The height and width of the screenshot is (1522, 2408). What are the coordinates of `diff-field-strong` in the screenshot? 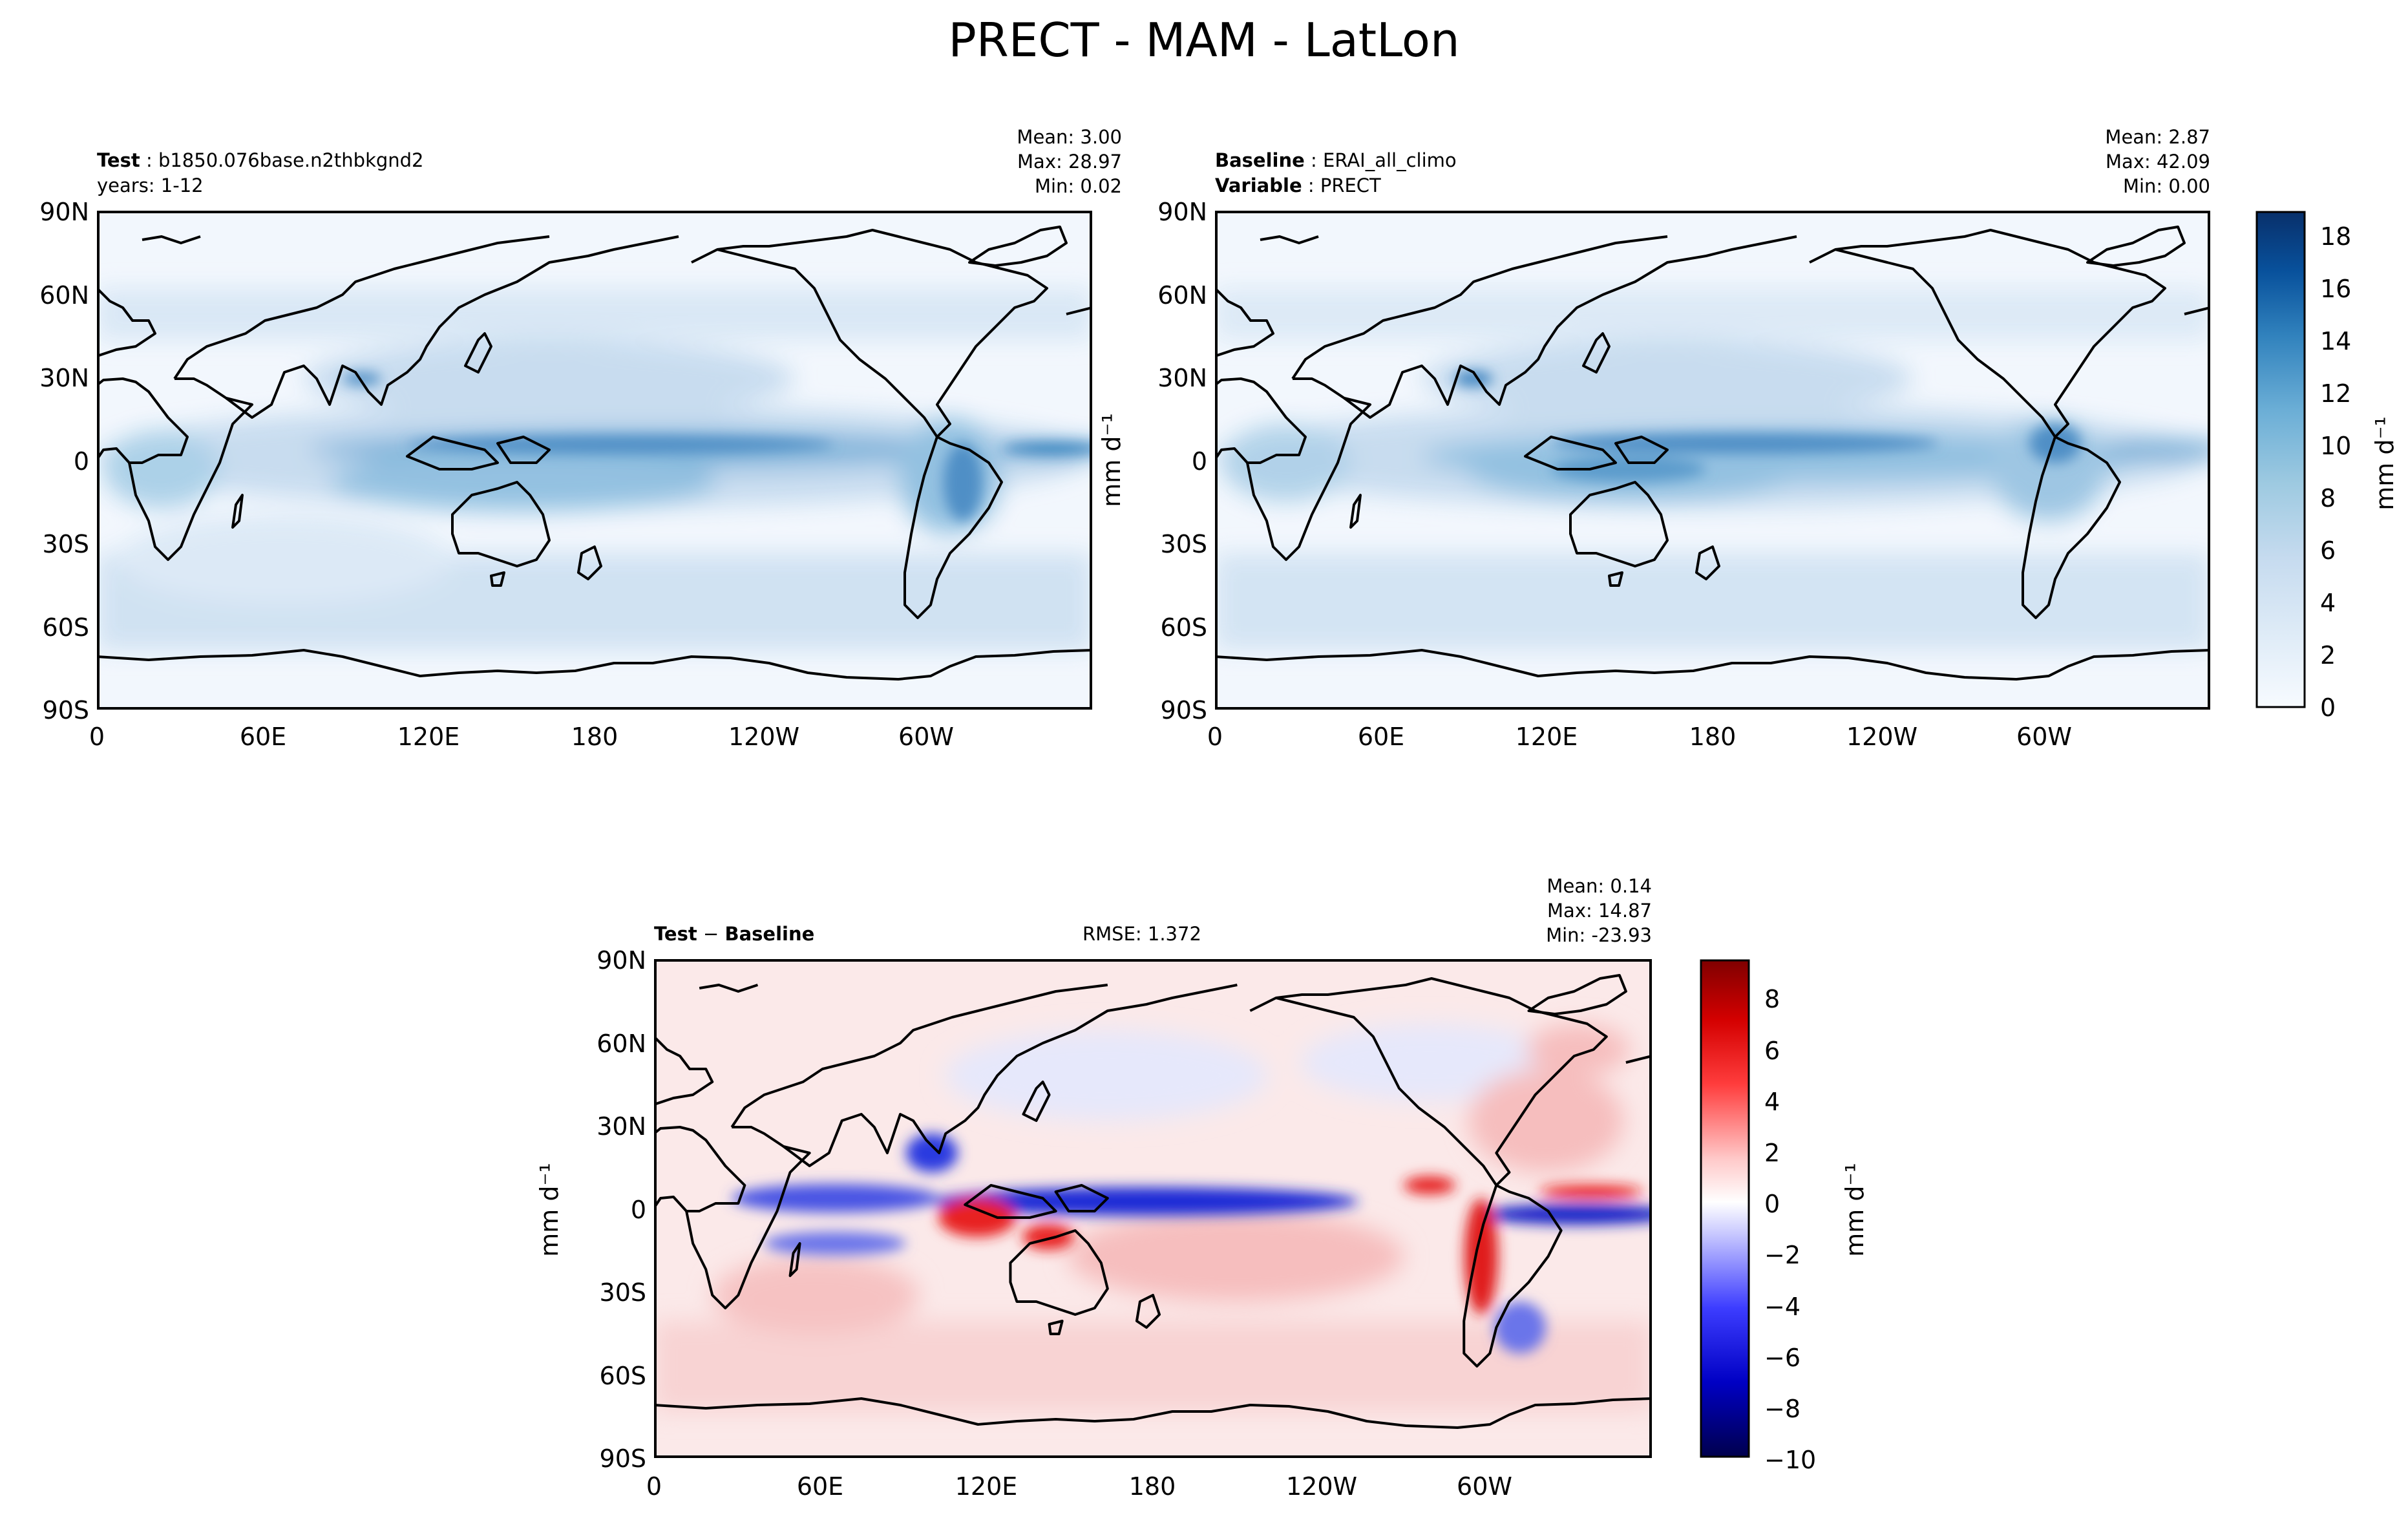 It's located at (1192, 1243).